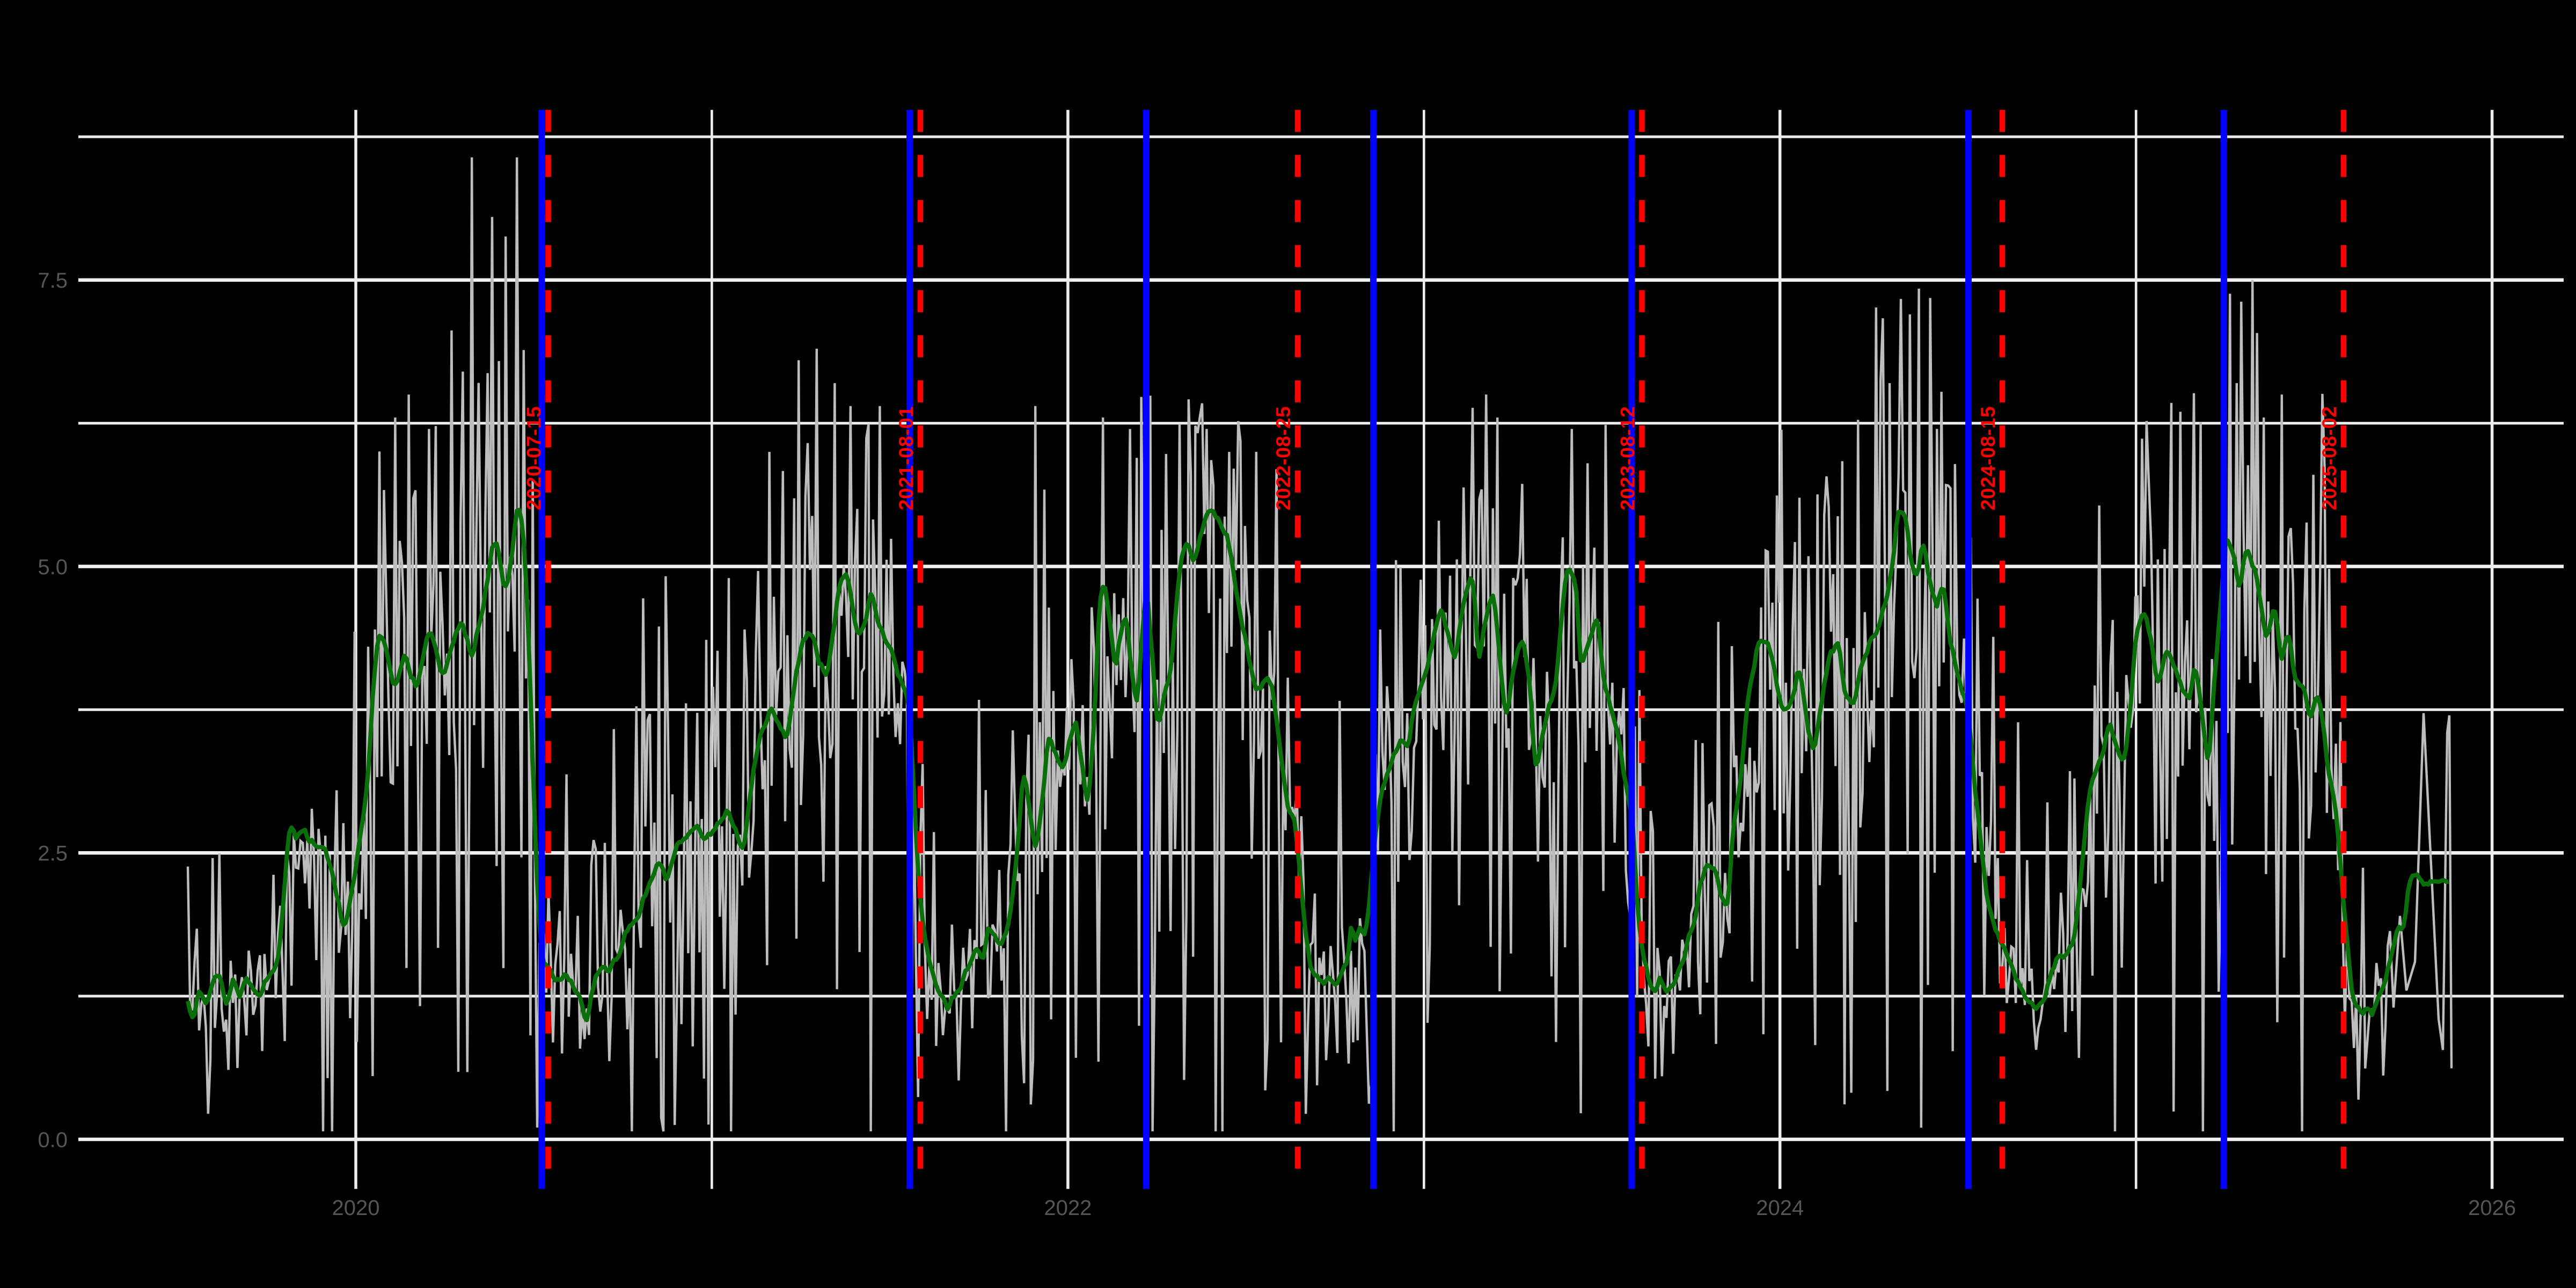 This screenshot has height=1288, width=2576. I want to click on svg-text: 2022, so click(1068, 1208).